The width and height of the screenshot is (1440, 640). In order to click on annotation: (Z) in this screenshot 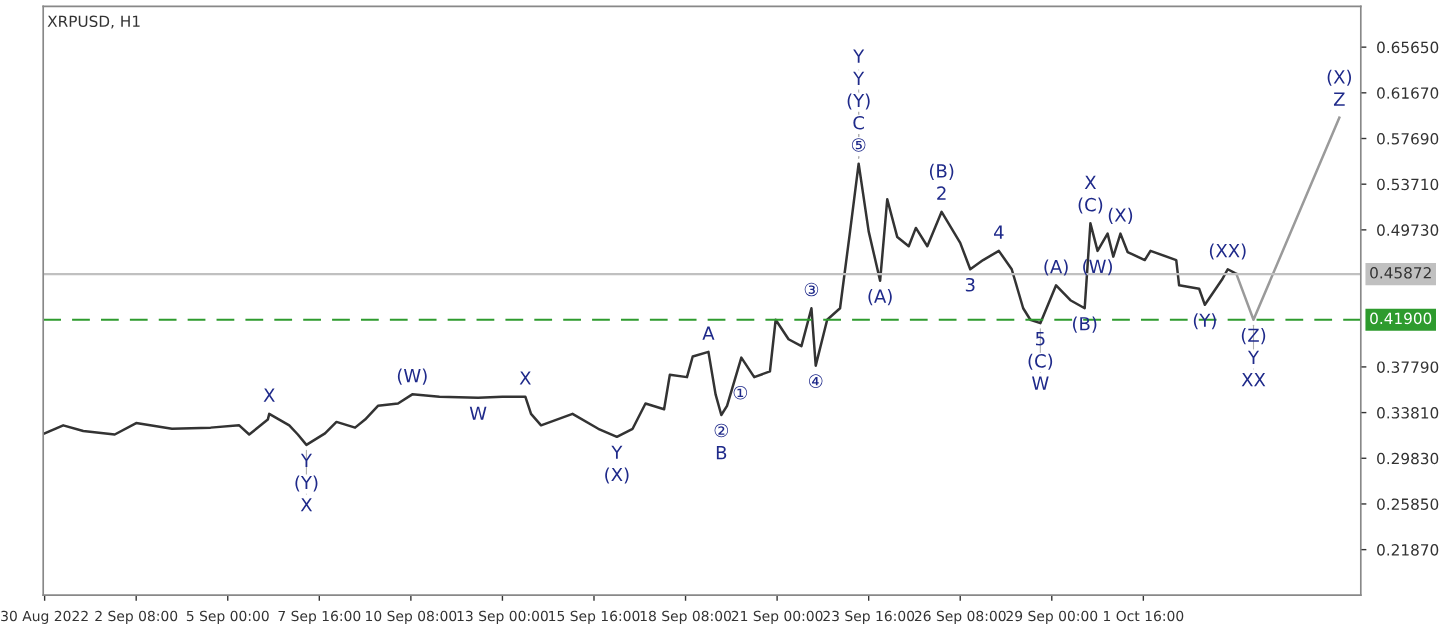, I will do `click(1253, 336)`.